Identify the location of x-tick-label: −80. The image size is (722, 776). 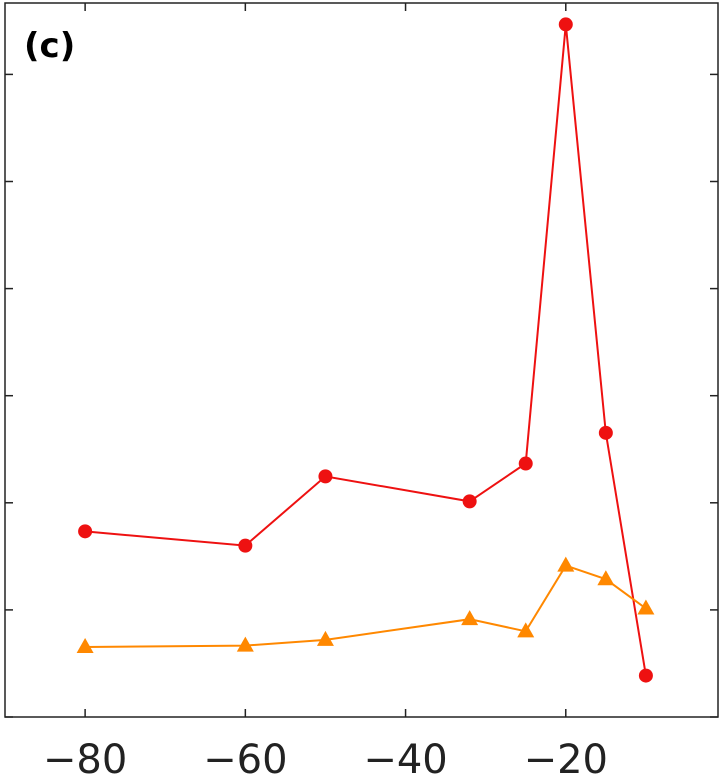
(85, 756).